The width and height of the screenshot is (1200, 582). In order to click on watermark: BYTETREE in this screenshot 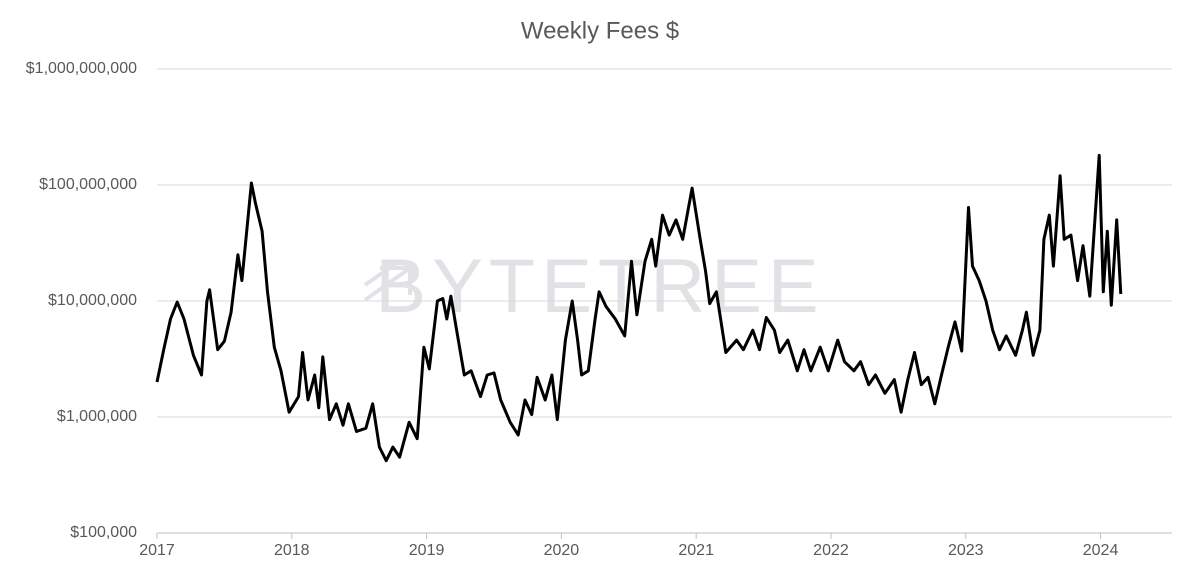, I will do `click(599, 286)`.